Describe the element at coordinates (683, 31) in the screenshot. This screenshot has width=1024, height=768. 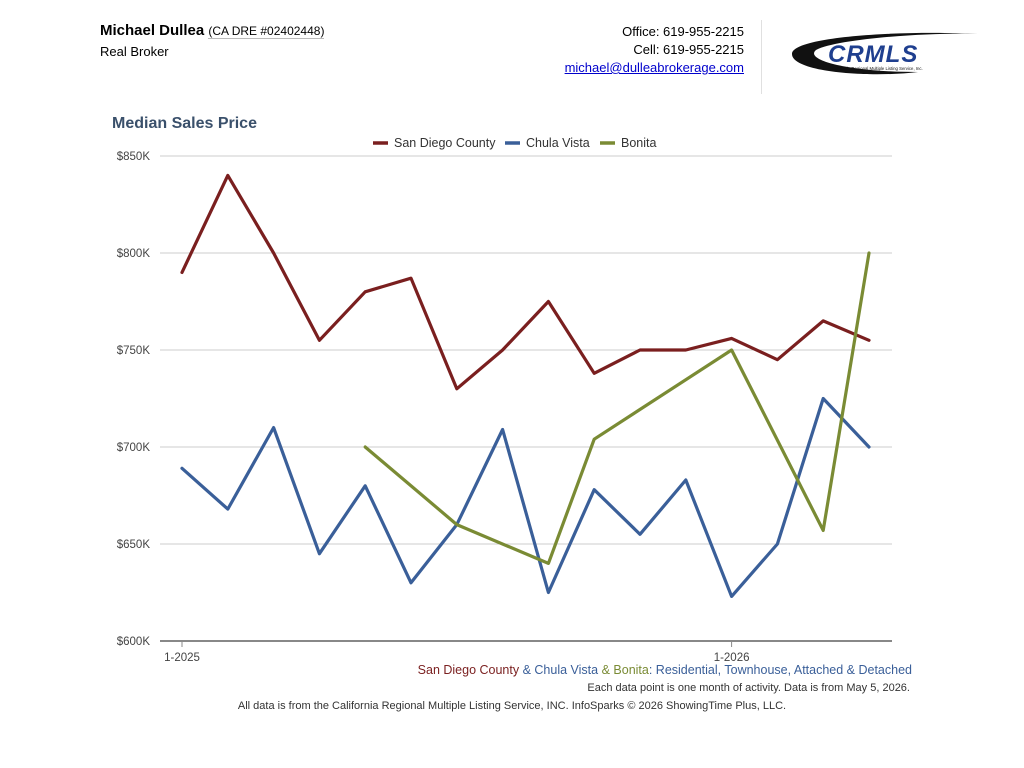
I see `office-phone: Office: 619-955-2215` at that location.